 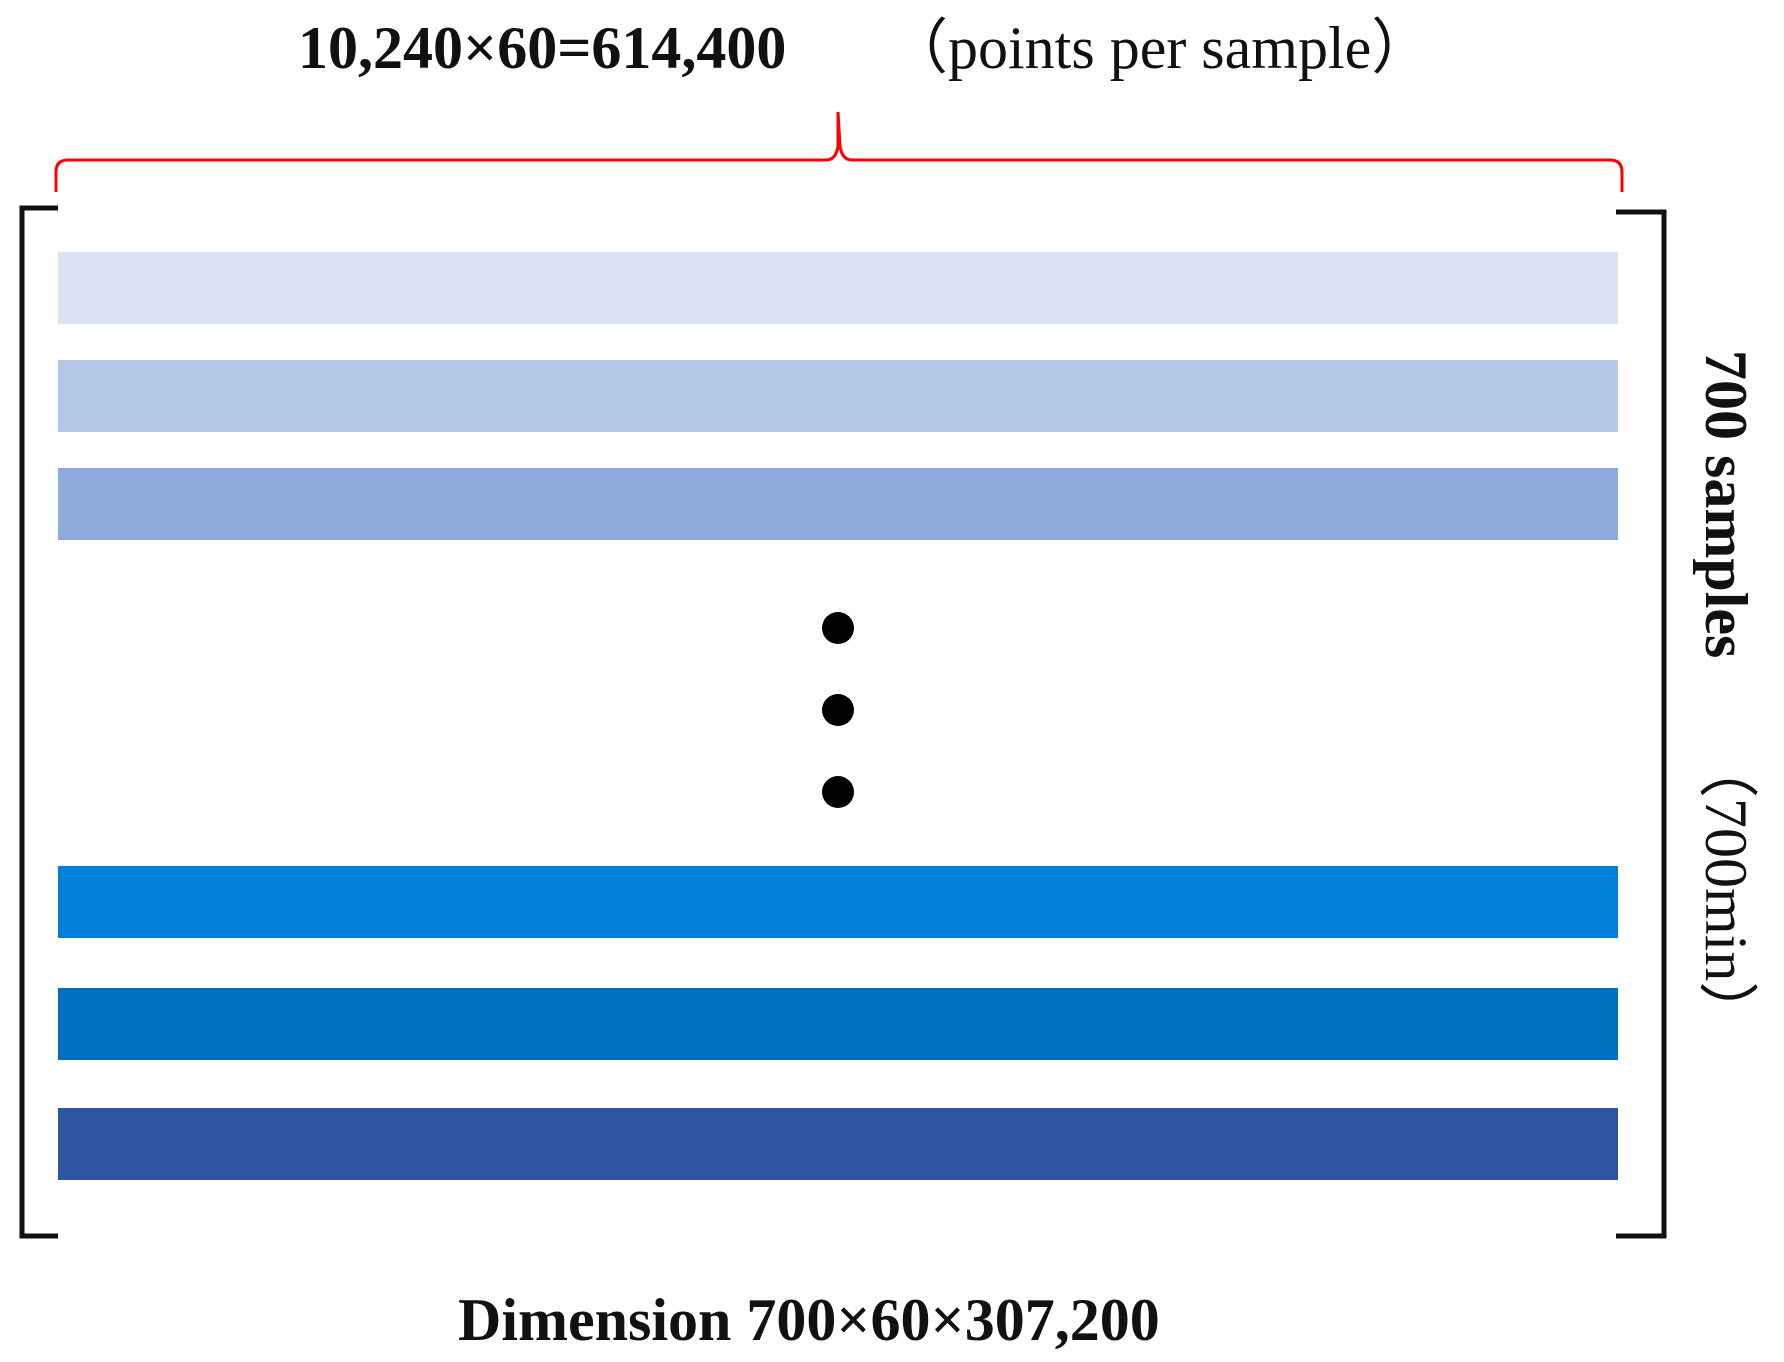 I want to click on sample-duration-label: （700min）, so click(x=1726, y=889).